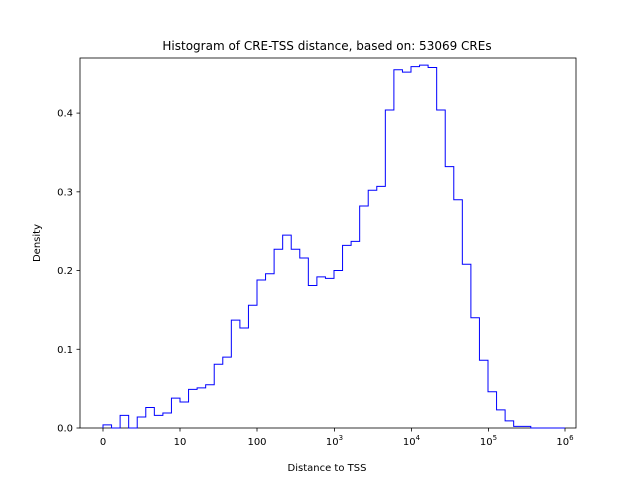  I want to click on y-axis: 0.0 0.1 0.2 0.3 0.4, so click(68, 272).